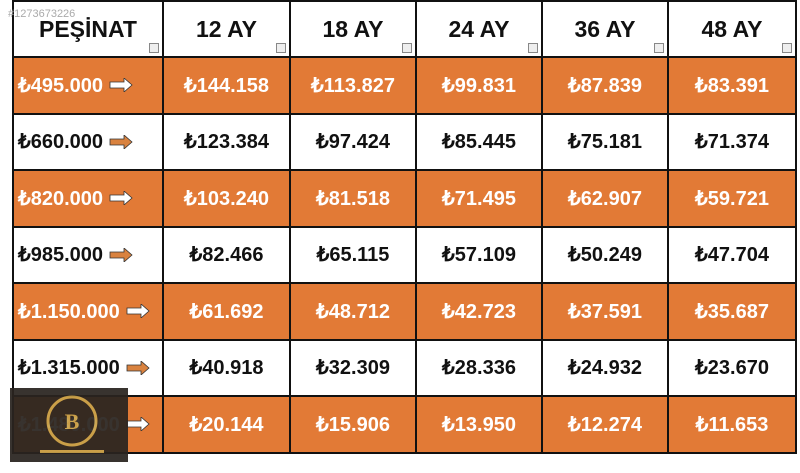 The height and width of the screenshot is (473, 800). I want to click on cell-text: ₺103.240, so click(226, 198).